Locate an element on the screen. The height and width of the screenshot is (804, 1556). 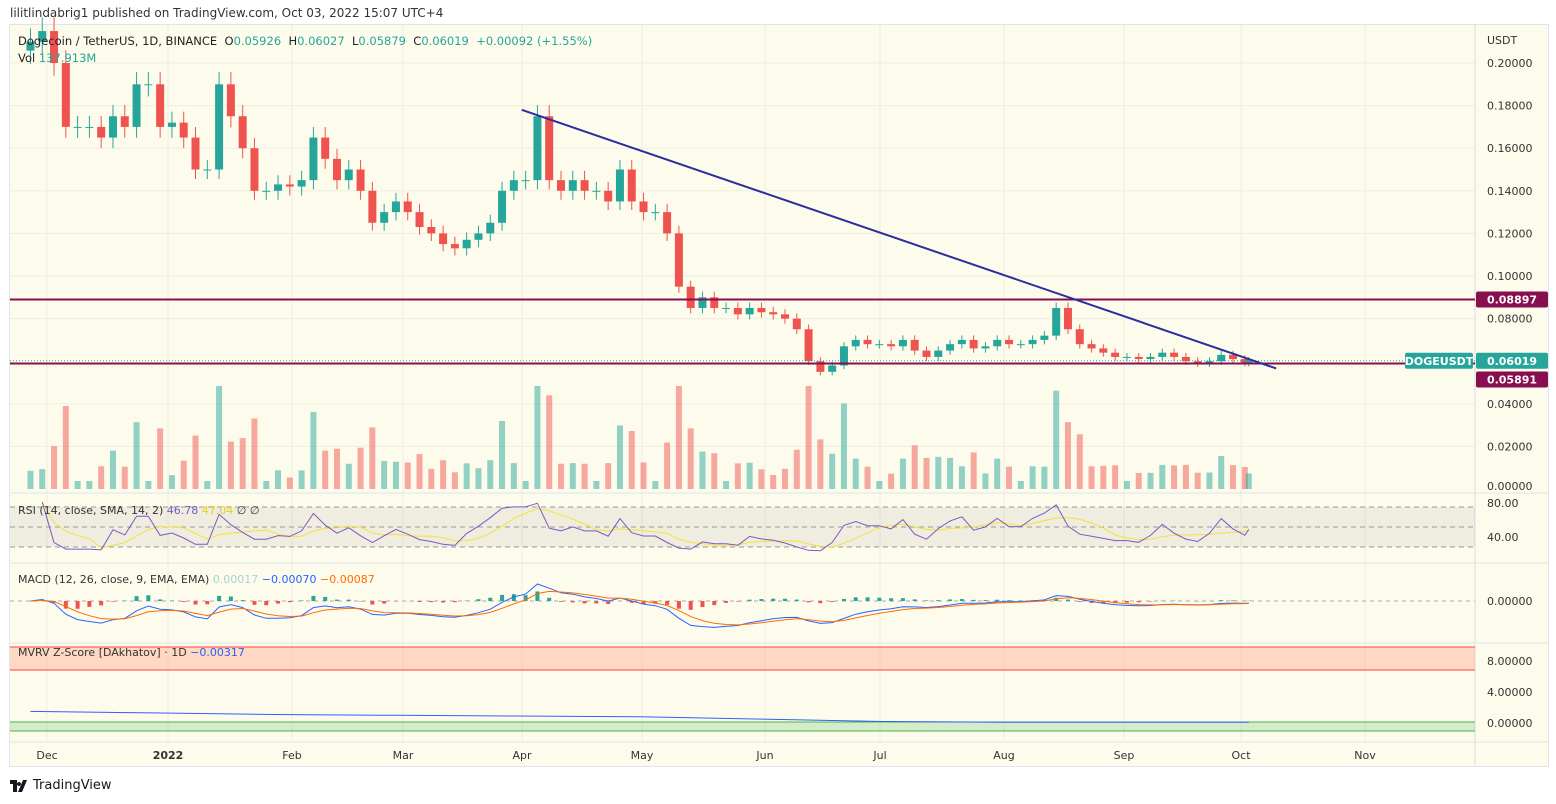
mvrv-legend: MVRV Z-Score [DAkhatov] · 1D −0.00317 is located at coordinates (131, 652).